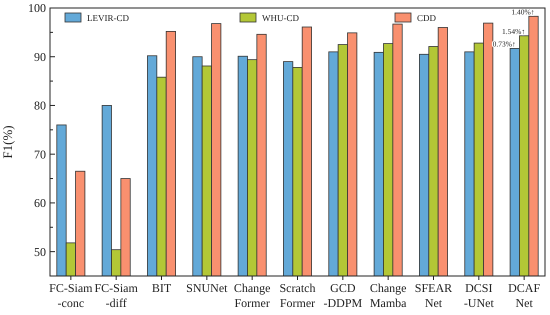  Describe the element at coordinates (40, 105) in the screenshot. I see `y-tick-label: 80` at that location.